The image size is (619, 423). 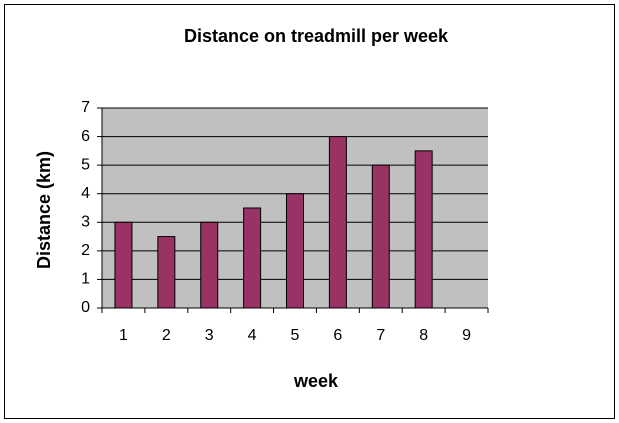 What do you see at coordinates (123, 335) in the screenshot?
I see `x-tick-label: 1` at bounding box center [123, 335].